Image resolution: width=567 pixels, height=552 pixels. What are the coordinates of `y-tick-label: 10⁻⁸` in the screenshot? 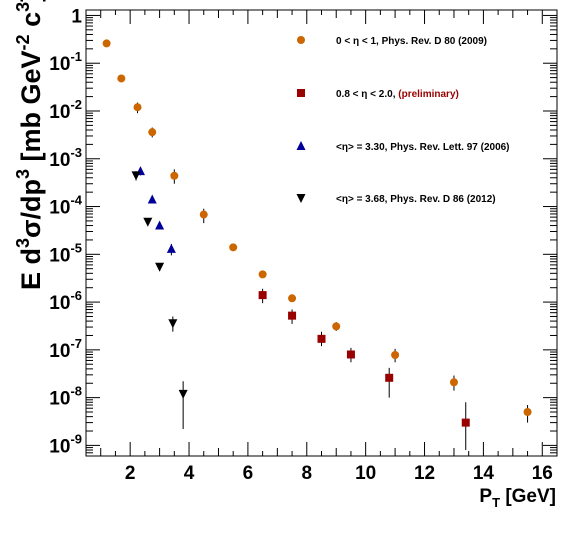 It's located at (65, 397).